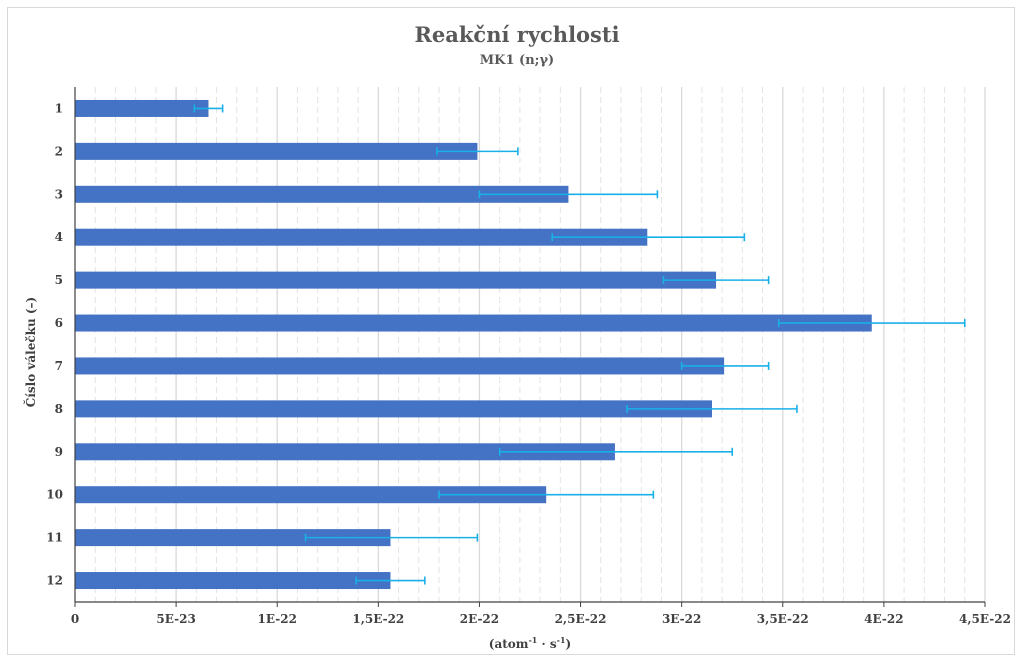  What do you see at coordinates (59, 280) in the screenshot?
I see `y-tick-label: 5` at bounding box center [59, 280].